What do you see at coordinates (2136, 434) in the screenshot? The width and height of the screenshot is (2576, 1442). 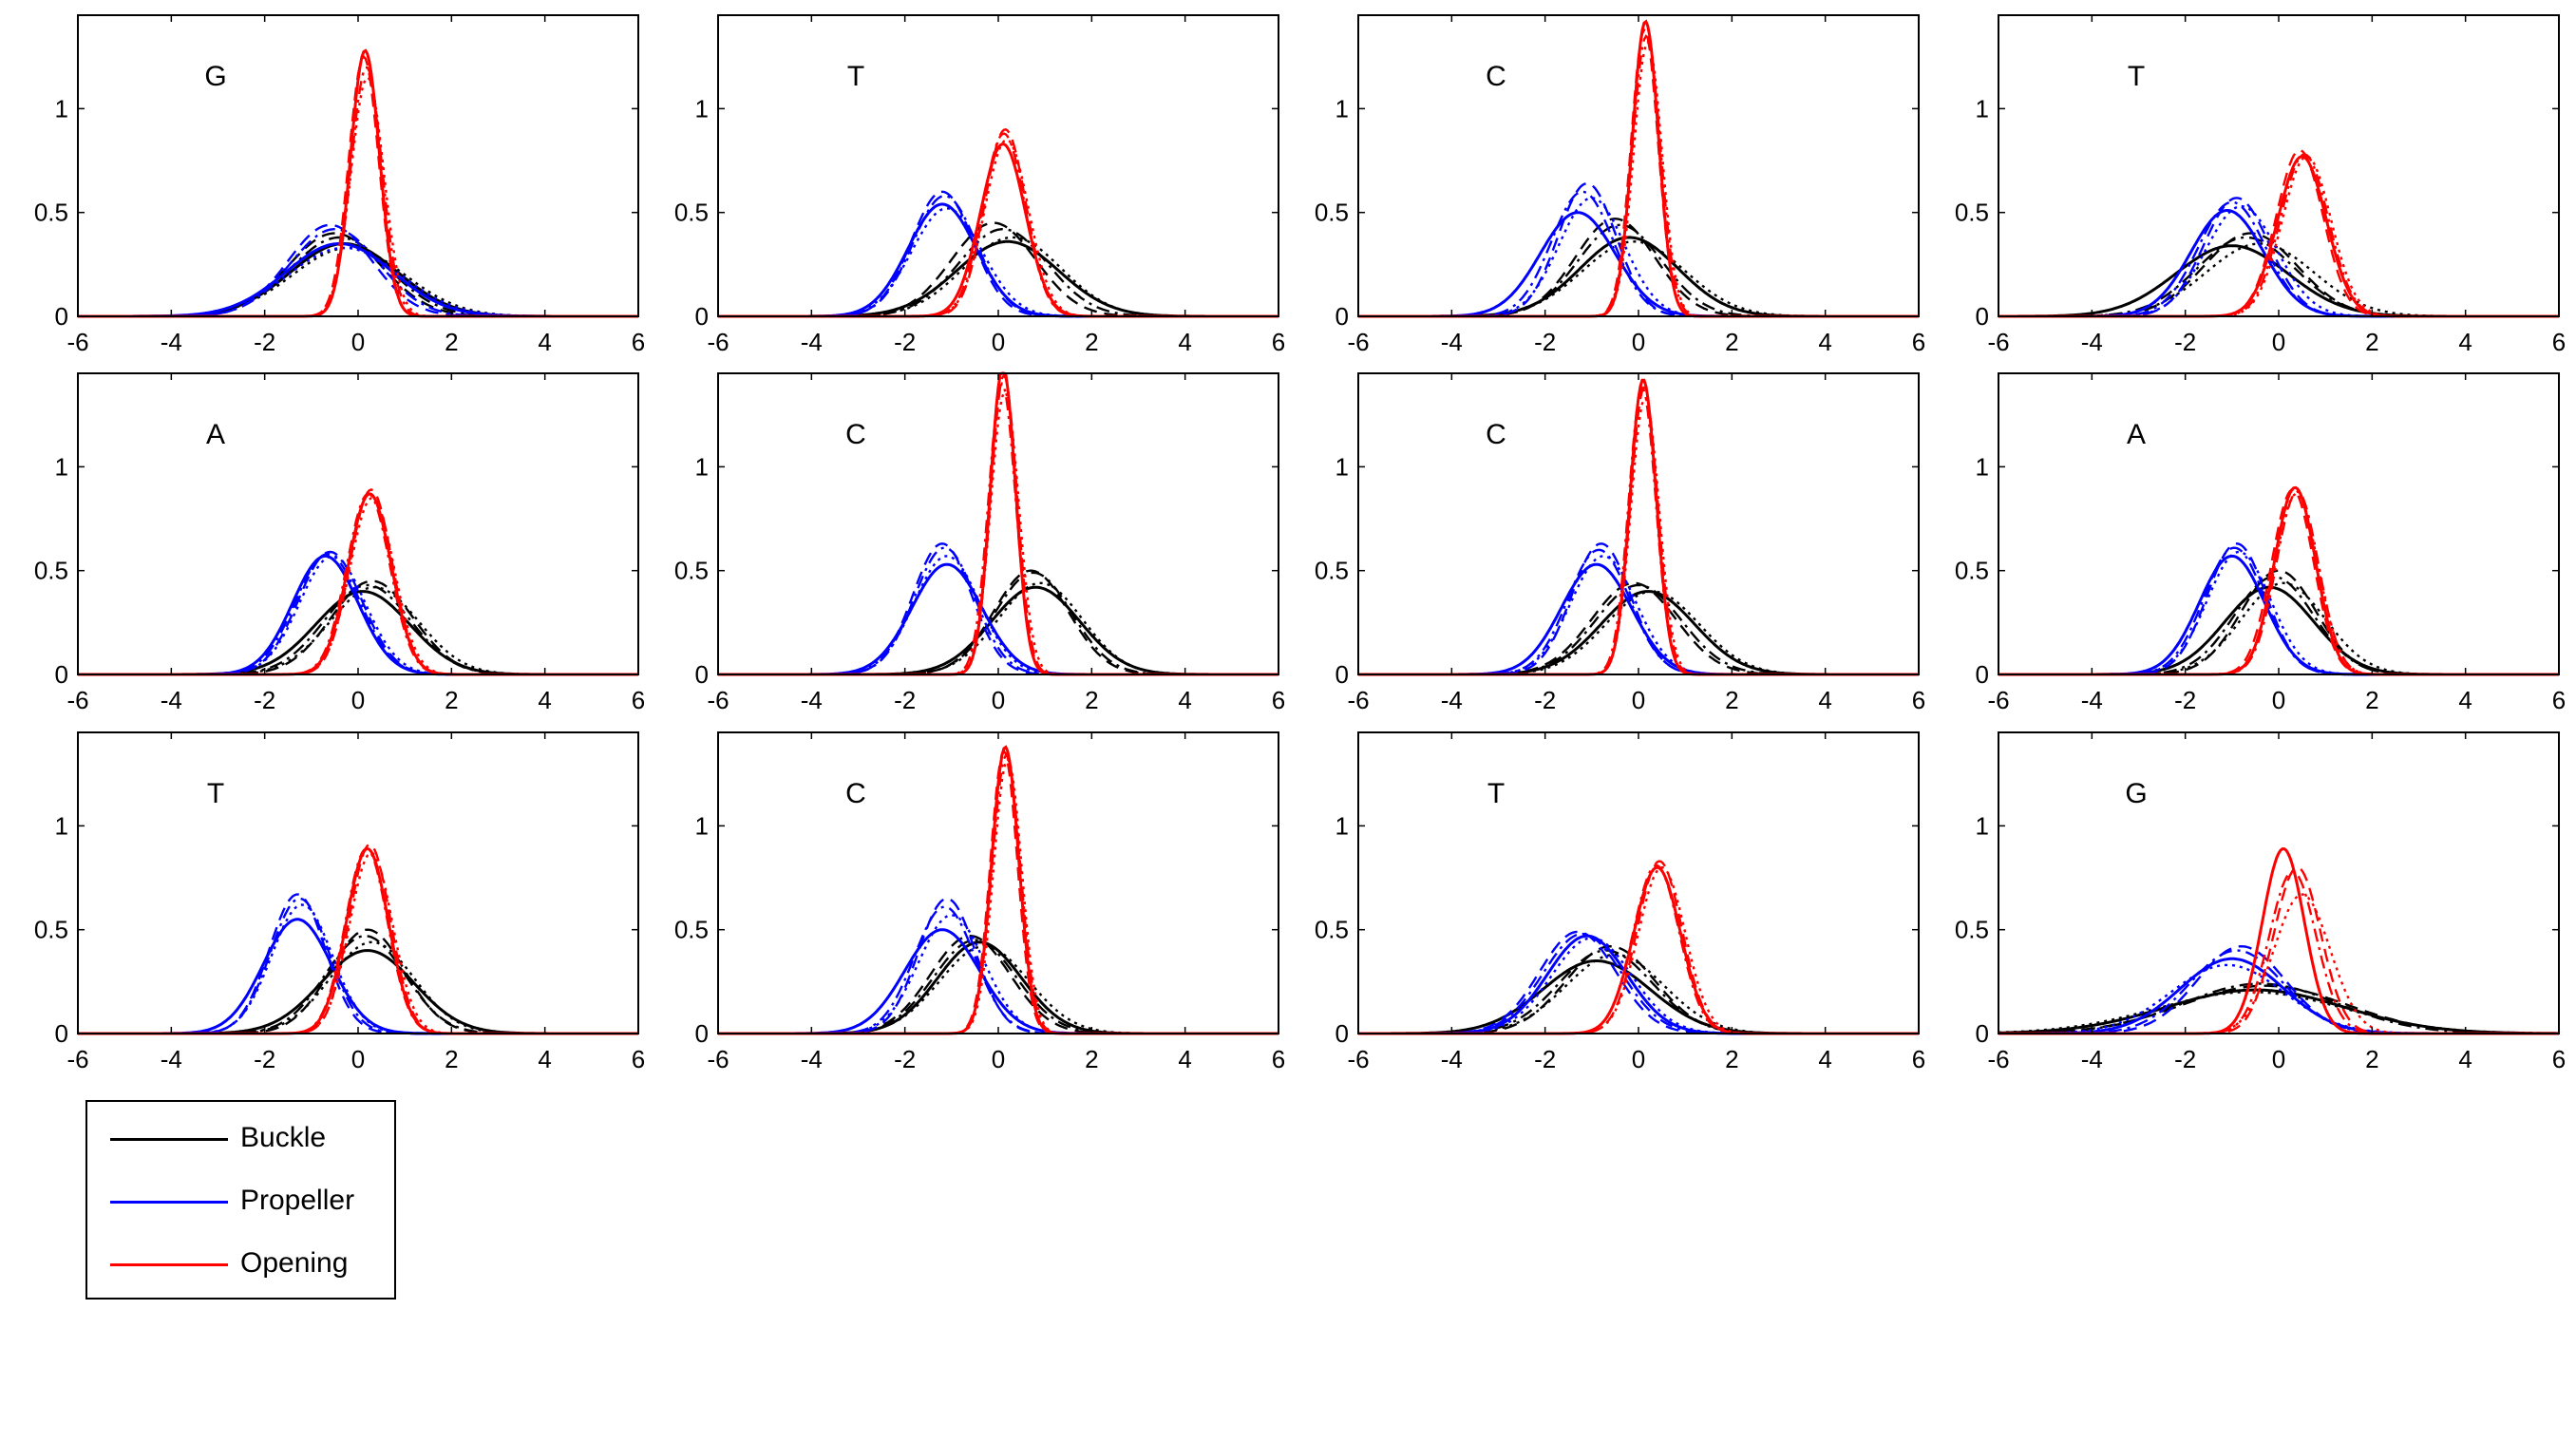 I see `panel-base-label: A` at bounding box center [2136, 434].